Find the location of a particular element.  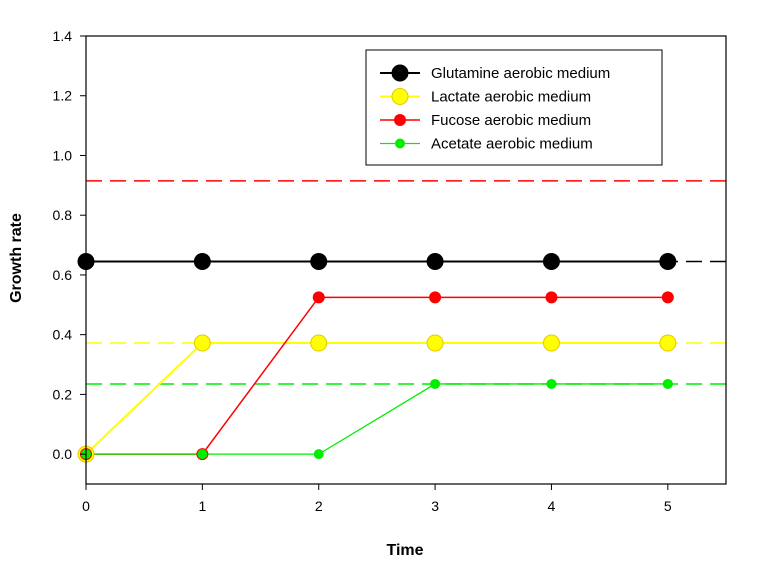

x-axis-ticks: 0 1 2 3 4 5 is located at coordinates (377, 499).